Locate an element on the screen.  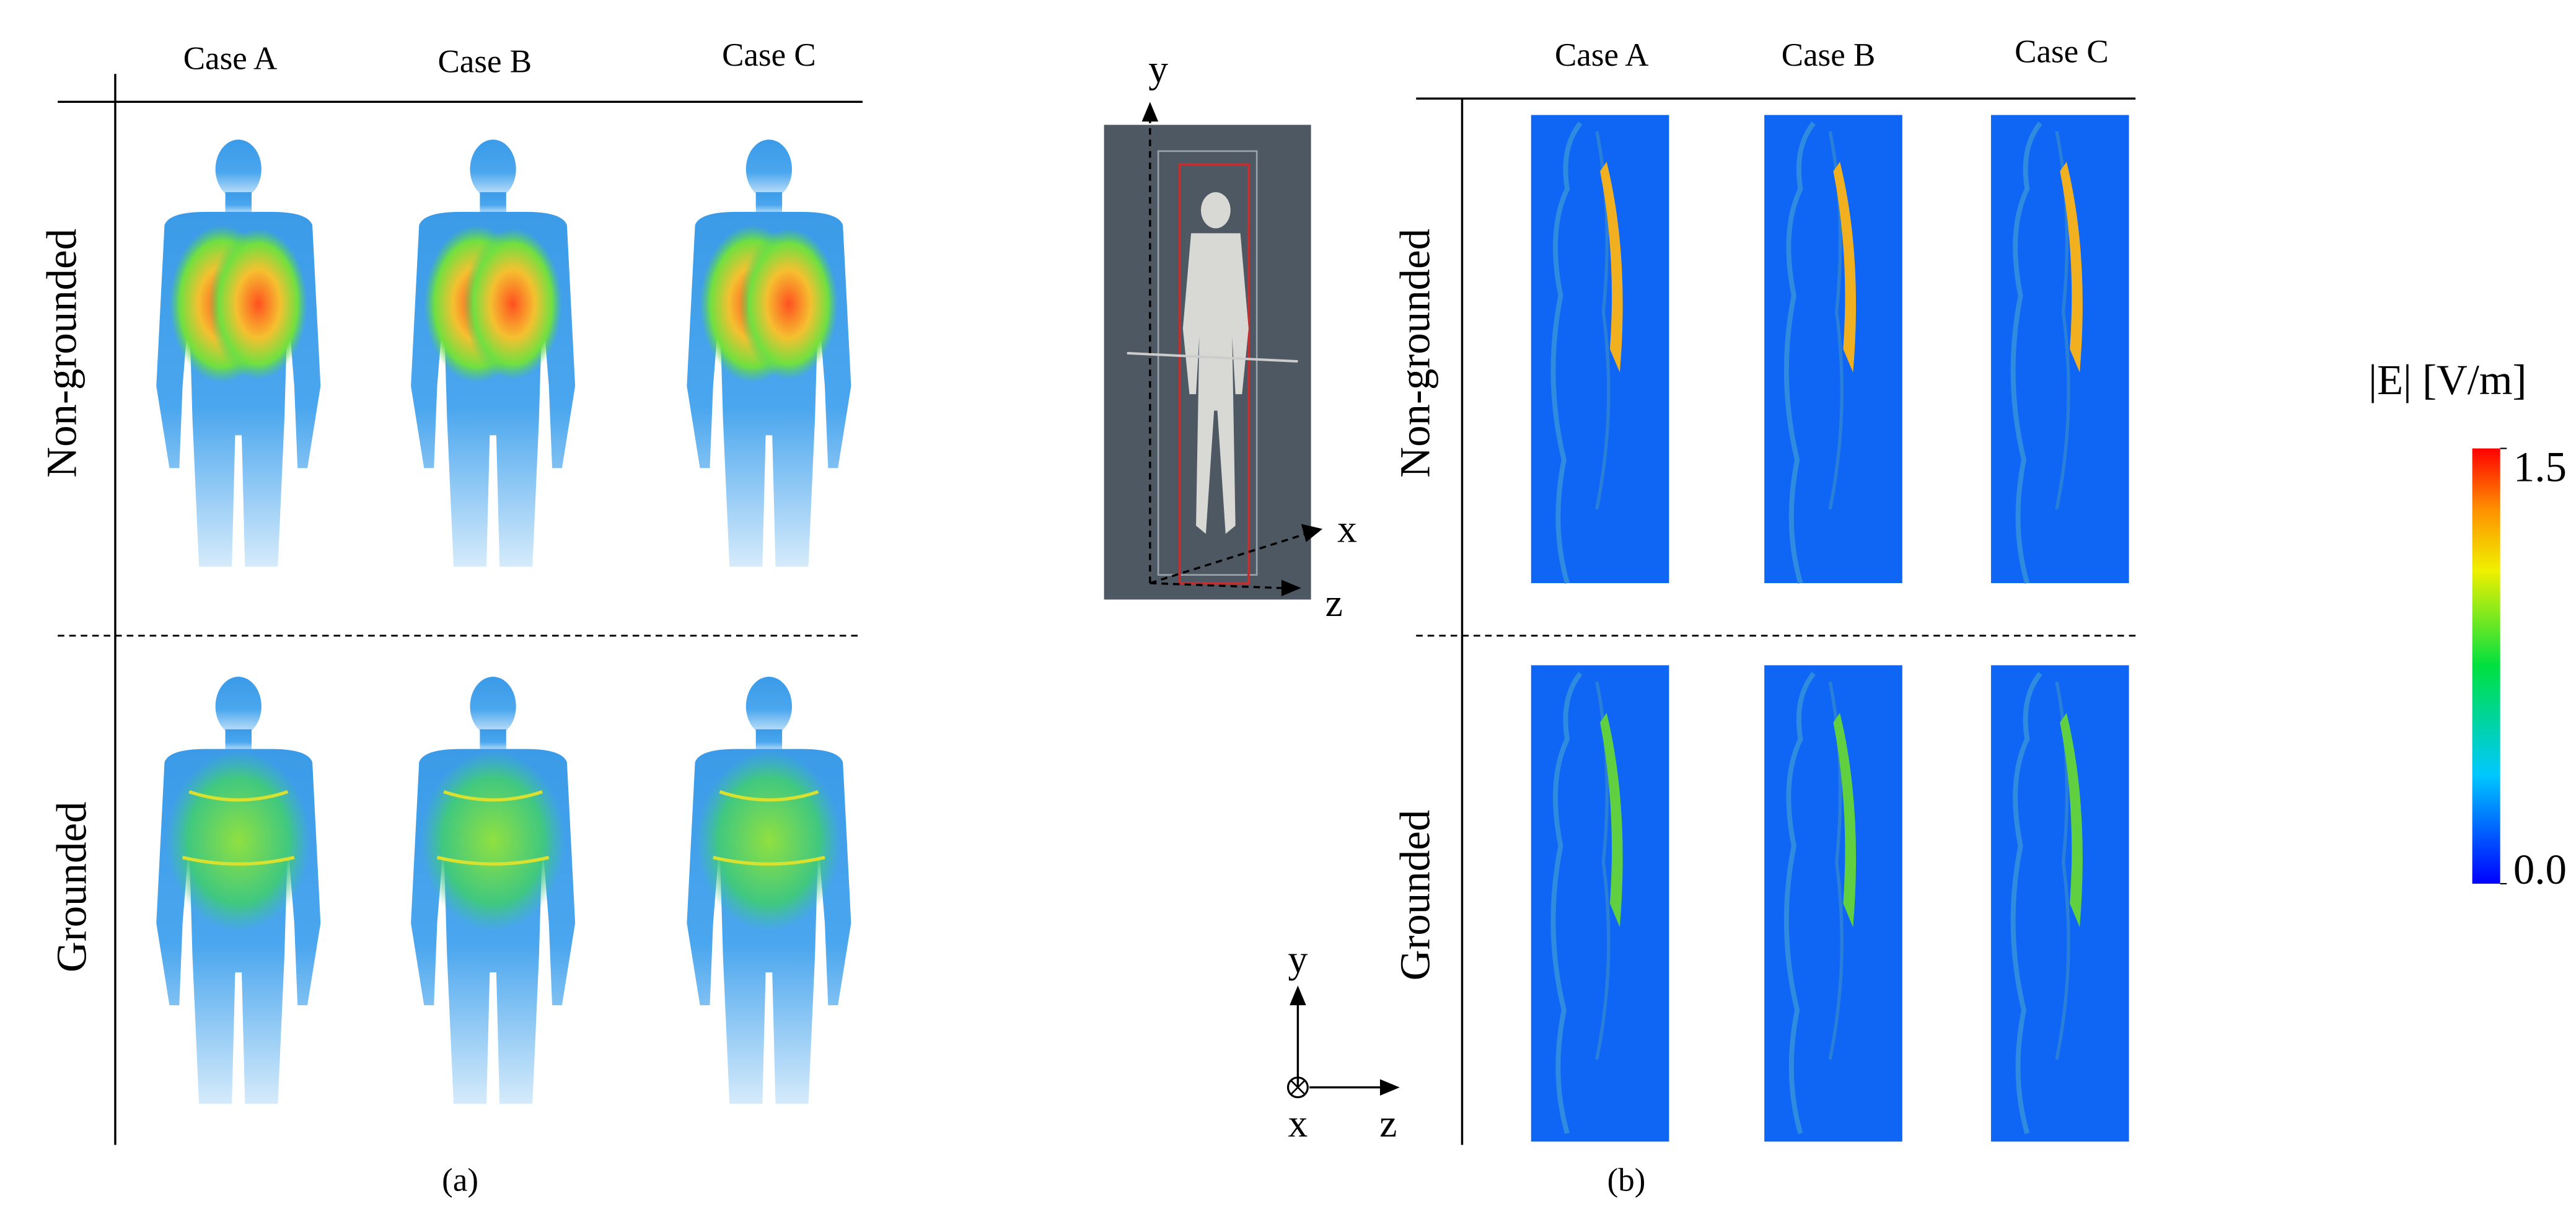
colorbar is located at coordinates (2486, 666).